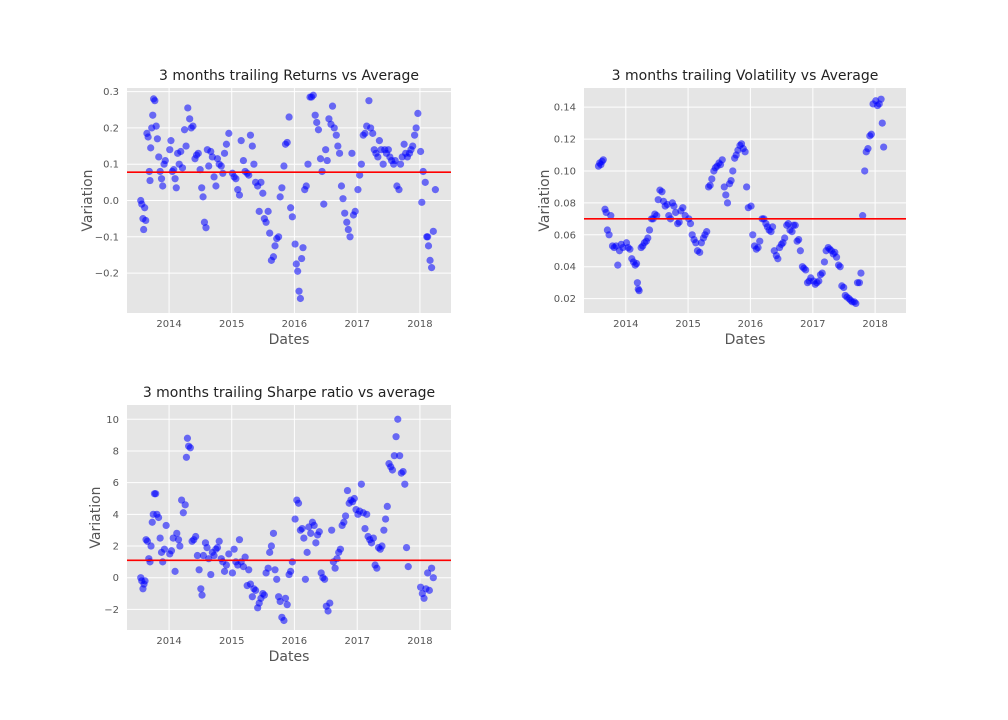 This screenshot has width=1008, height=720. I want to click on x-tick-label: 2014, so click(168, 641).